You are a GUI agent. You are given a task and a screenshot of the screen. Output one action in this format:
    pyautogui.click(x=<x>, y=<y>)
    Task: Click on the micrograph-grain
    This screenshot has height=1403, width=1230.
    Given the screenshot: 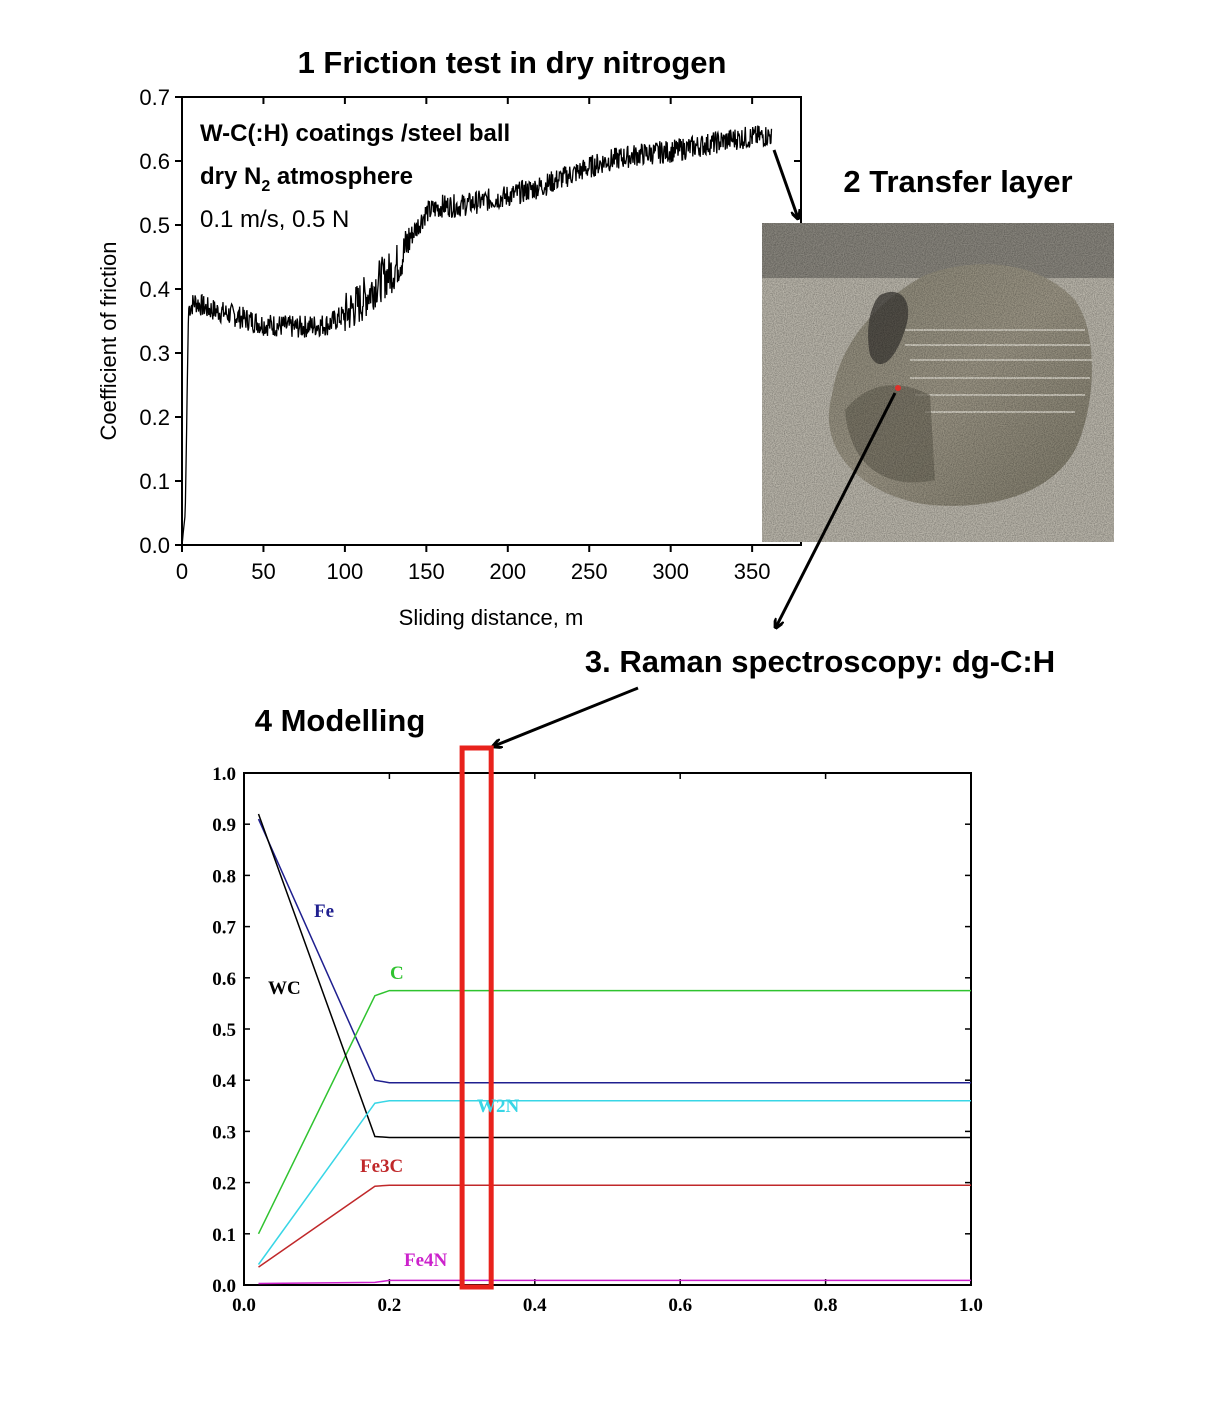 What is the action you would take?
    pyautogui.click(x=938, y=382)
    